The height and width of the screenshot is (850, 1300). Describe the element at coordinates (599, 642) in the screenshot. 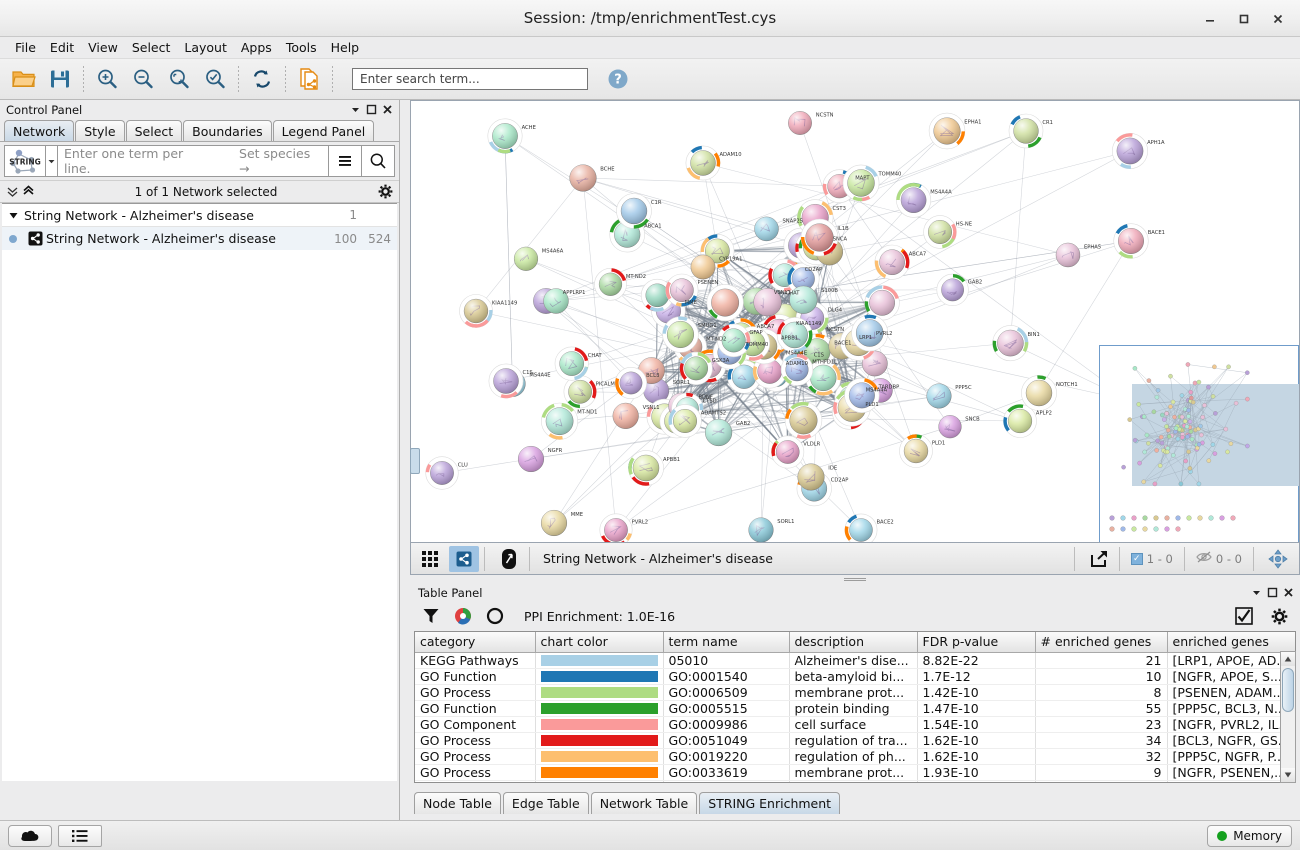

I see `col-chart-color: chart color` at that location.